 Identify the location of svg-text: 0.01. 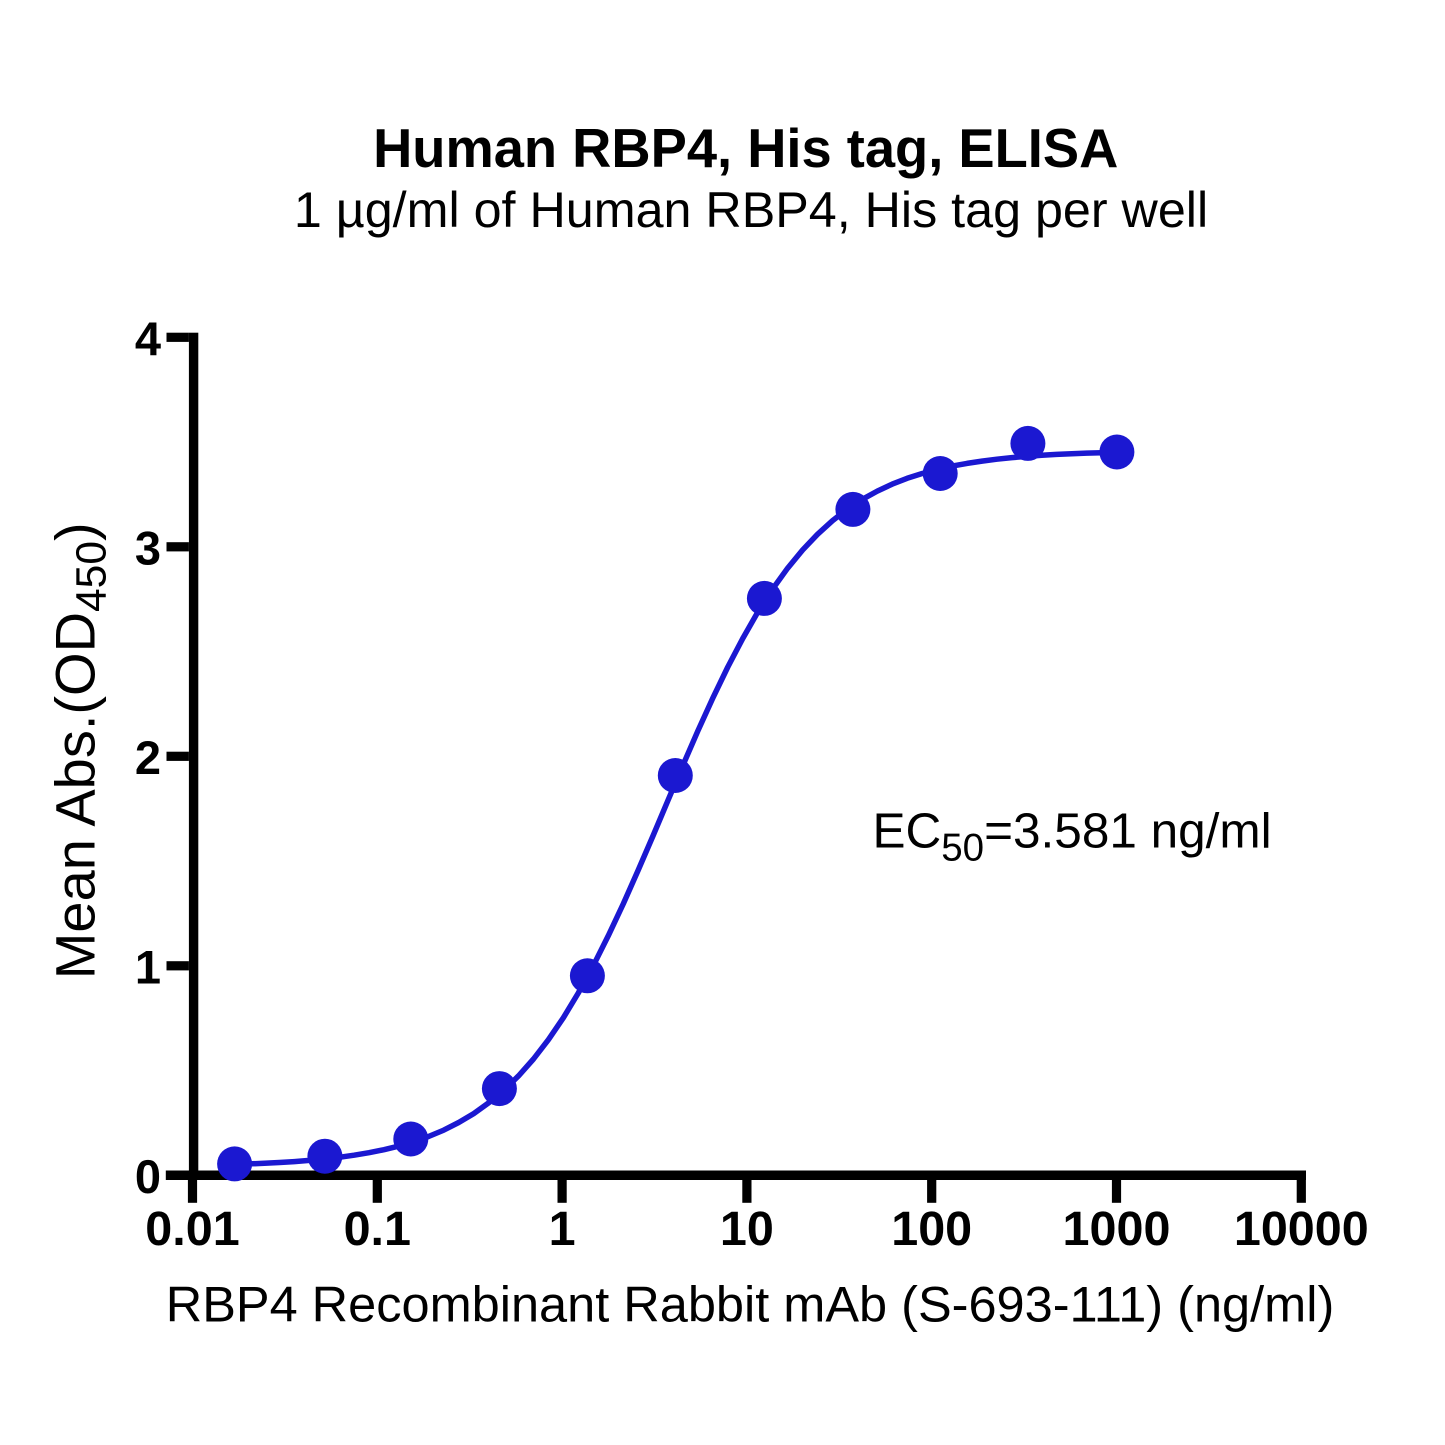
(192, 1229).